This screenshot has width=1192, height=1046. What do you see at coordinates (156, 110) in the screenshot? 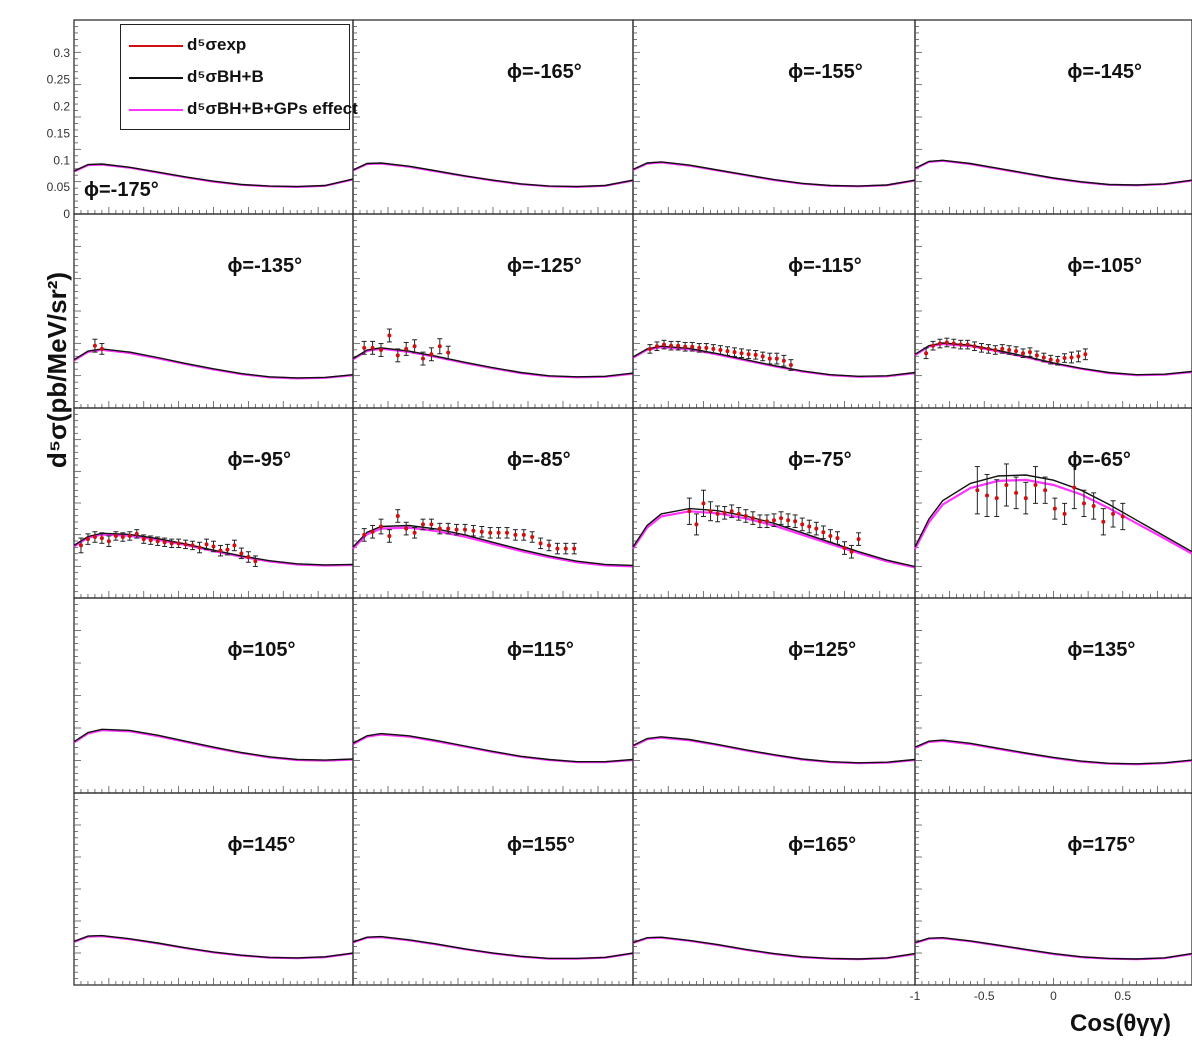
I see `legend-swatch-gps` at bounding box center [156, 110].